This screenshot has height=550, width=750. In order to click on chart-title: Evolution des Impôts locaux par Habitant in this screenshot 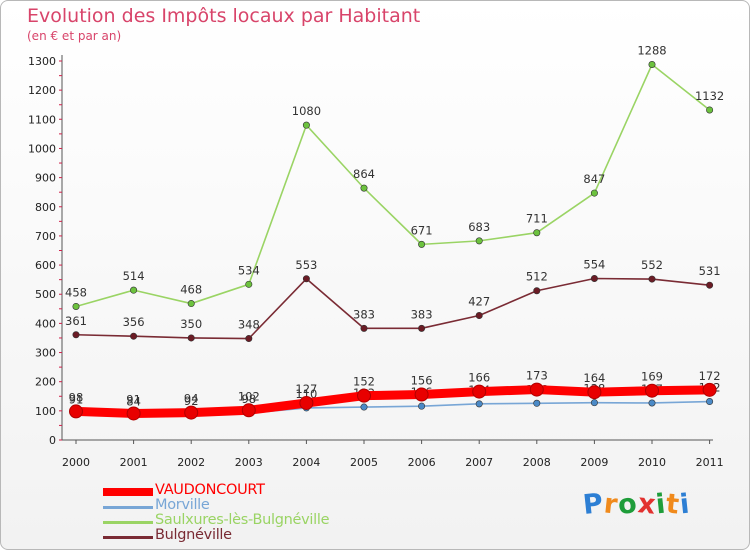, I will do `click(224, 16)`.